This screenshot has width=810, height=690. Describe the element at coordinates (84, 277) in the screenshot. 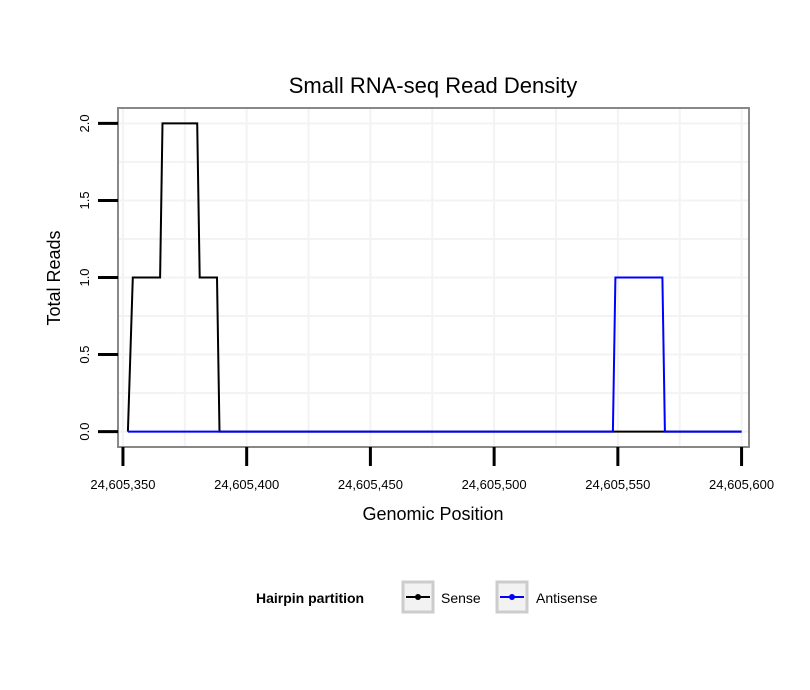

I see `y-tick-label: 1.0` at that location.